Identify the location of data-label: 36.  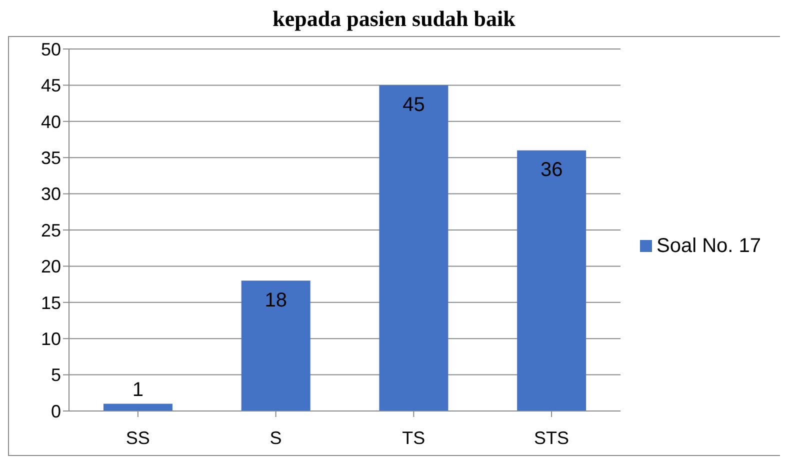
(551, 169).